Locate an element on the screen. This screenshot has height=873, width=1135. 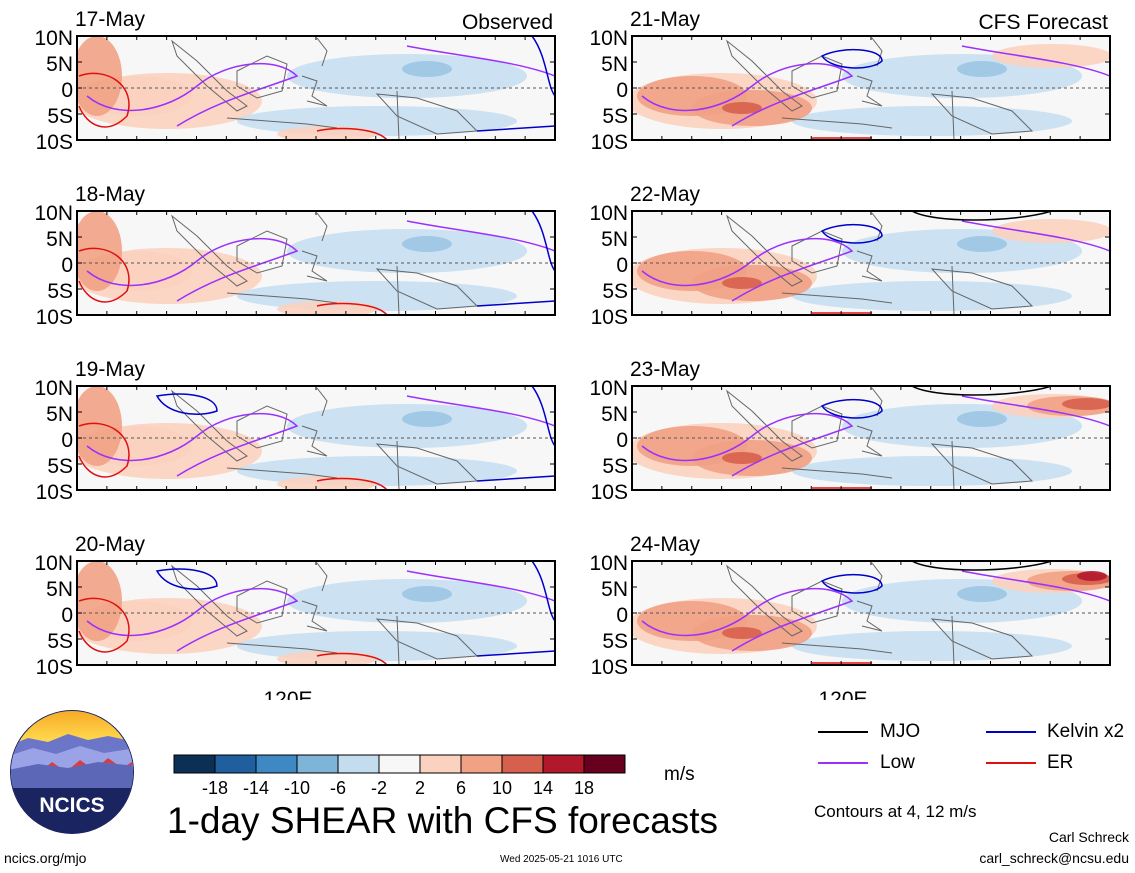
site-link: ncics.org/mjo is located at coordinates (45, 858).